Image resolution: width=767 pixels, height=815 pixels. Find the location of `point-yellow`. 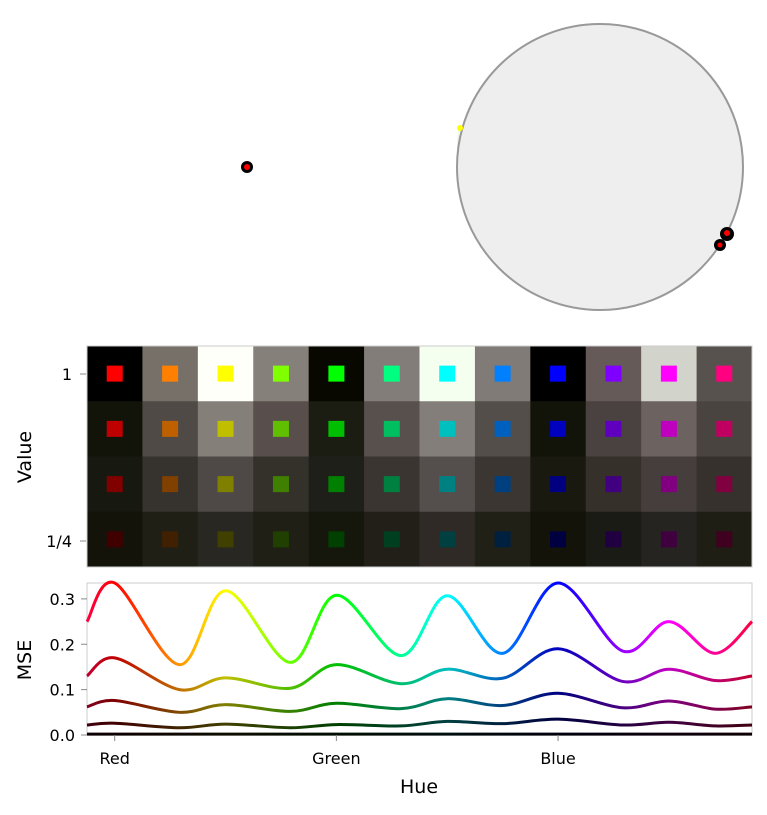

point-yellow is located at coordinates (460, 128).